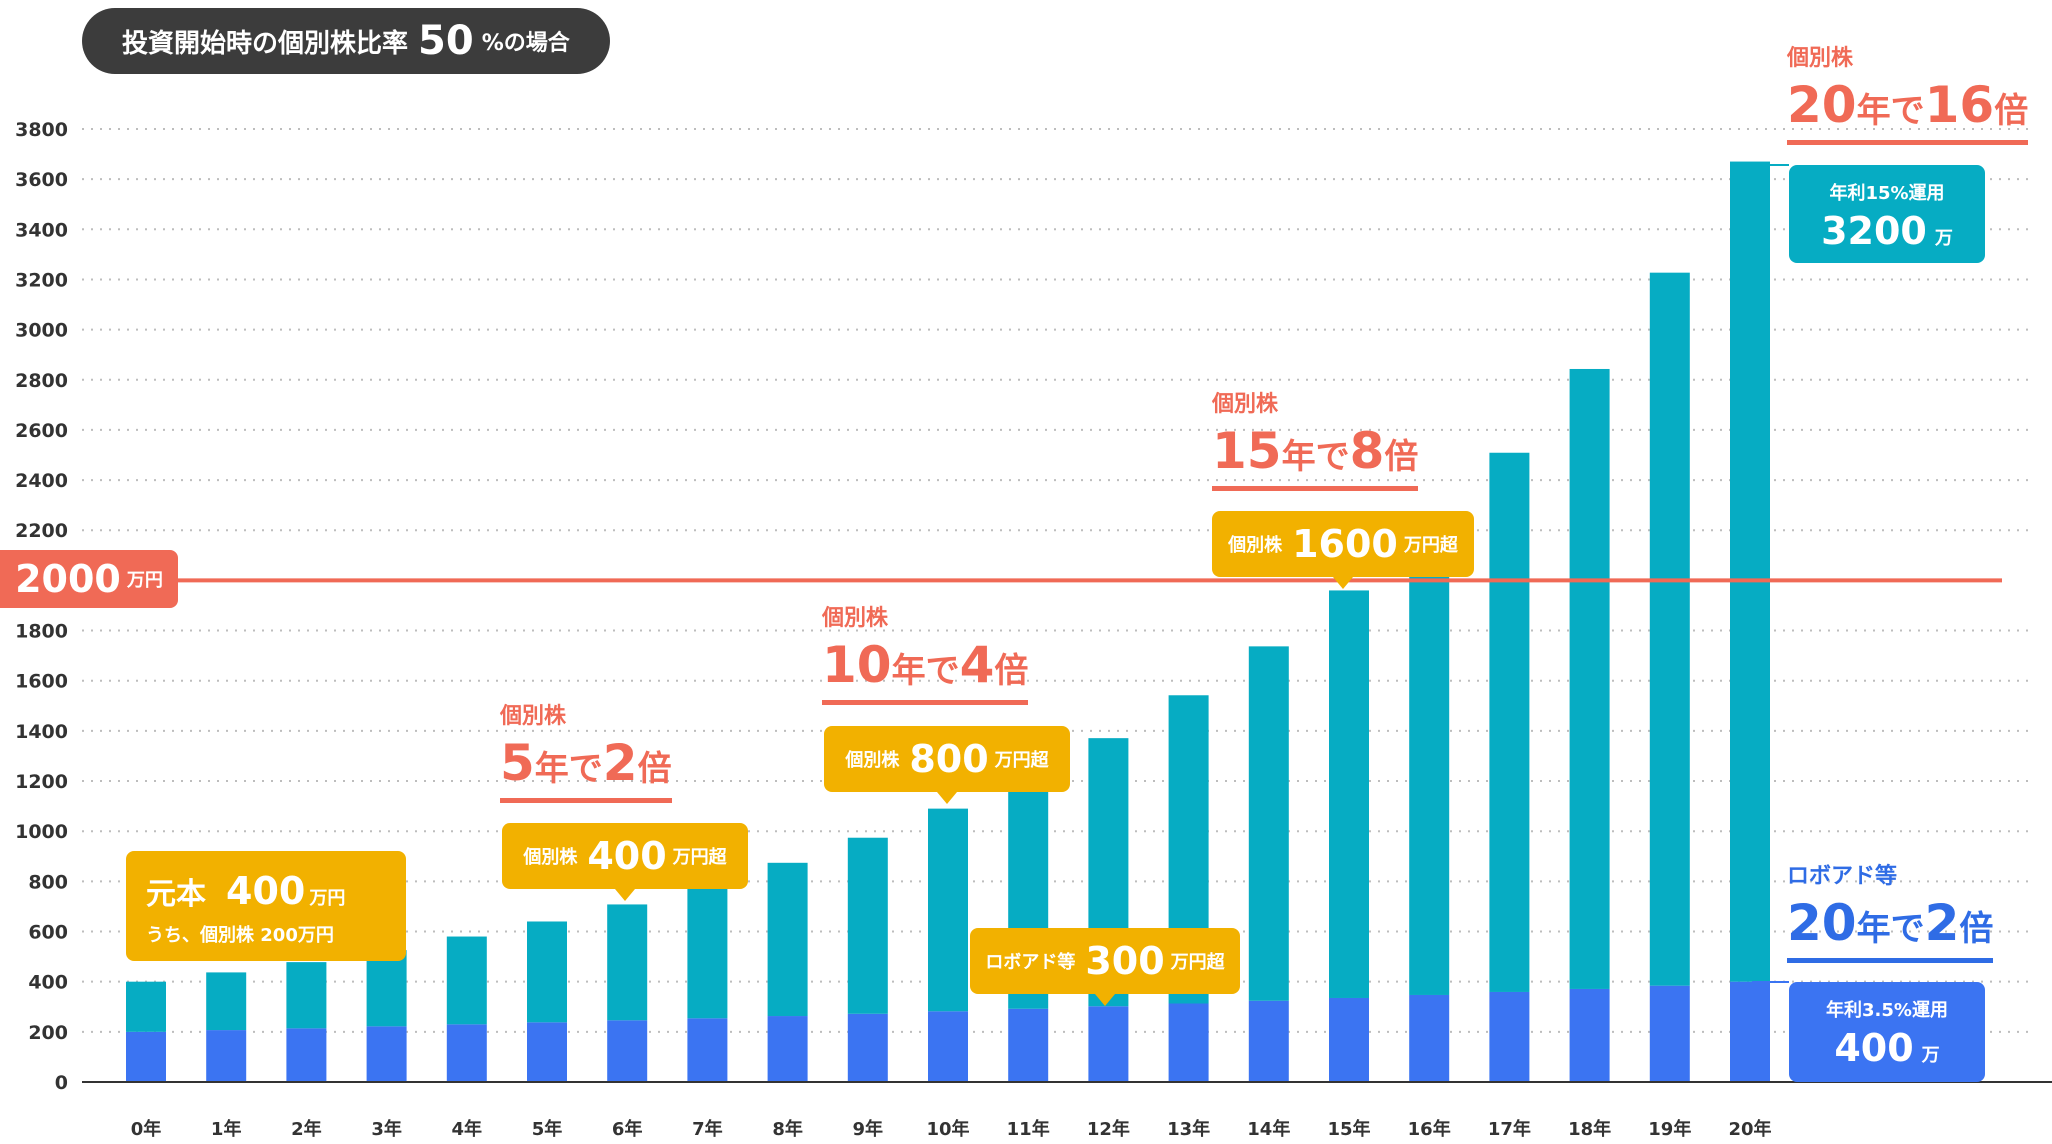 Image resolution: width=2052 pixels, height=1144 pixels. What do you see at coordinates (1874, 1048) in the screenshot?
I see `final-robo-value: 400` at bounding box center [1874, 1048].